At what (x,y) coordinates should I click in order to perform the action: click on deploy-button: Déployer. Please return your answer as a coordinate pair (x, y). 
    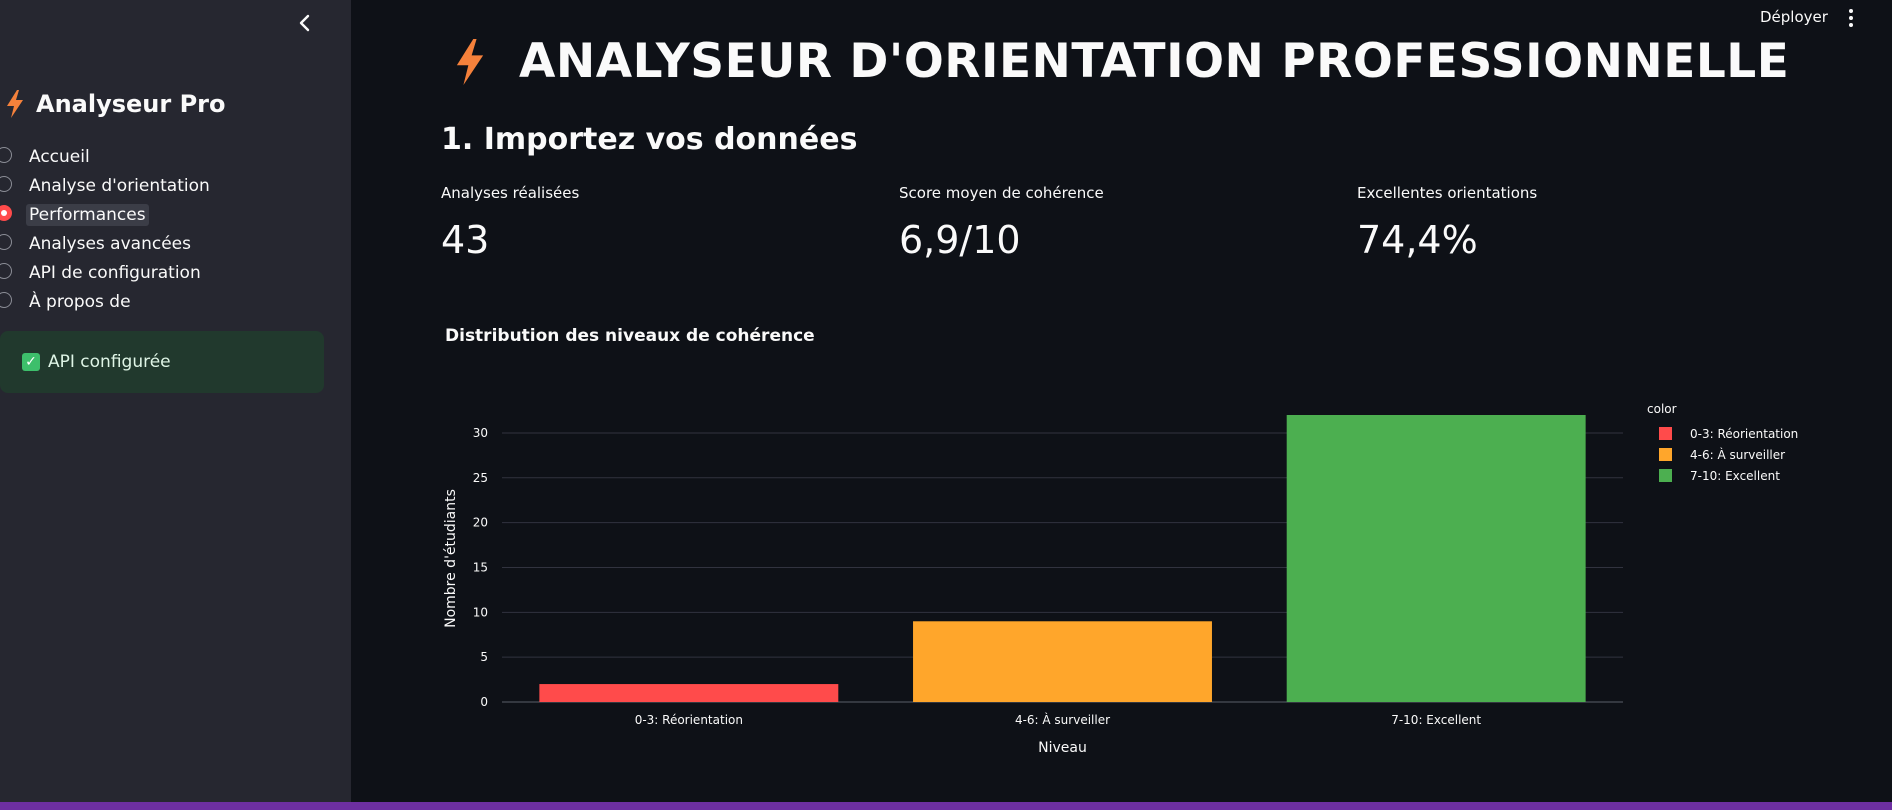
    Looking at the image, I should click on (1794, 17).